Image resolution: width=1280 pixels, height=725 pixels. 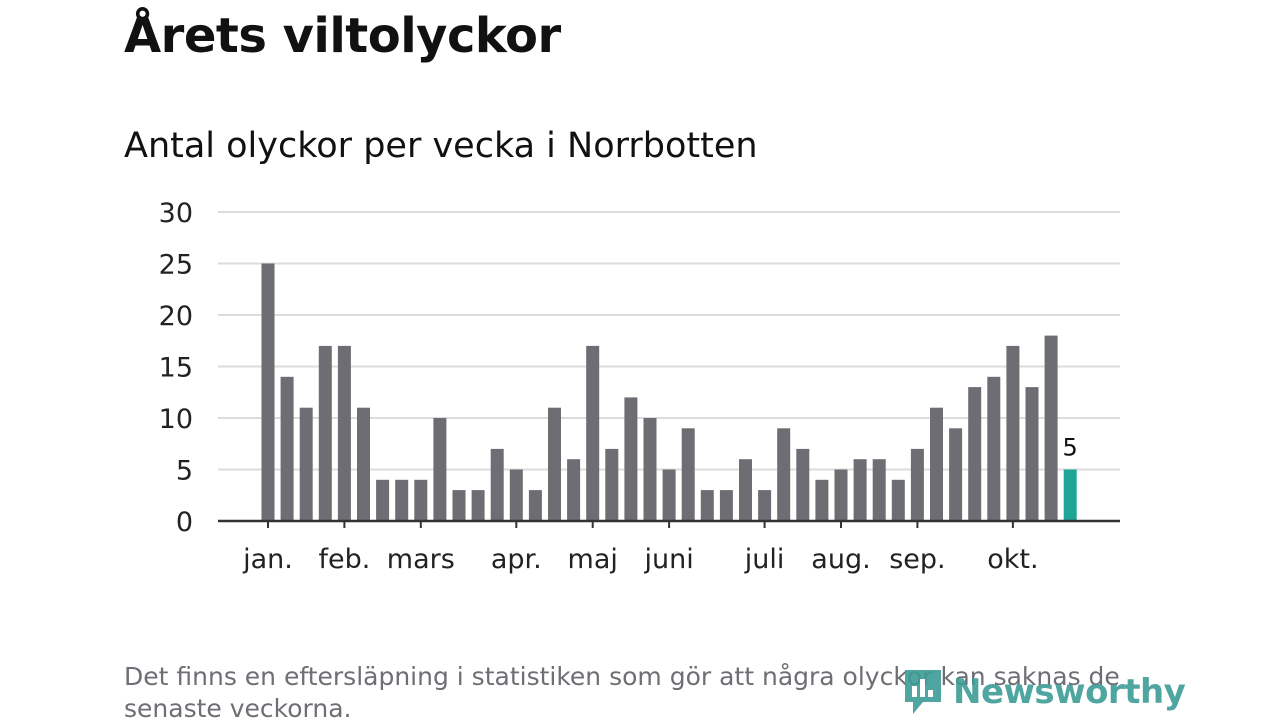 I want to click on data-labels: 5, so click(x=1070, y=448).